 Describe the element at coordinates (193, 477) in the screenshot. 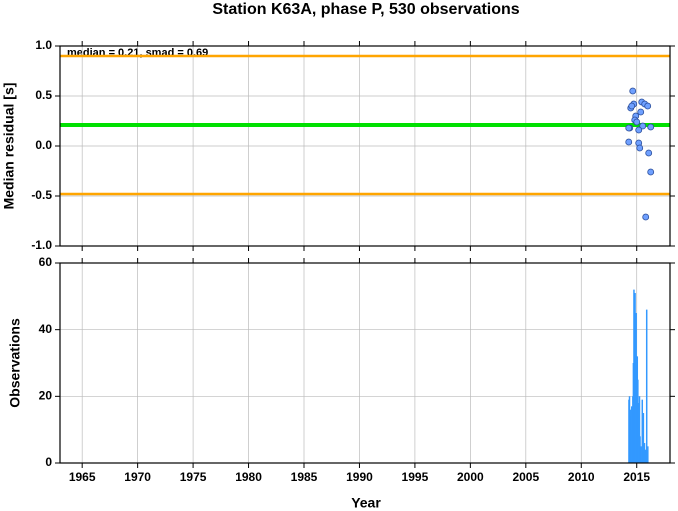

I see `x-tick-label: 1975` at that location.